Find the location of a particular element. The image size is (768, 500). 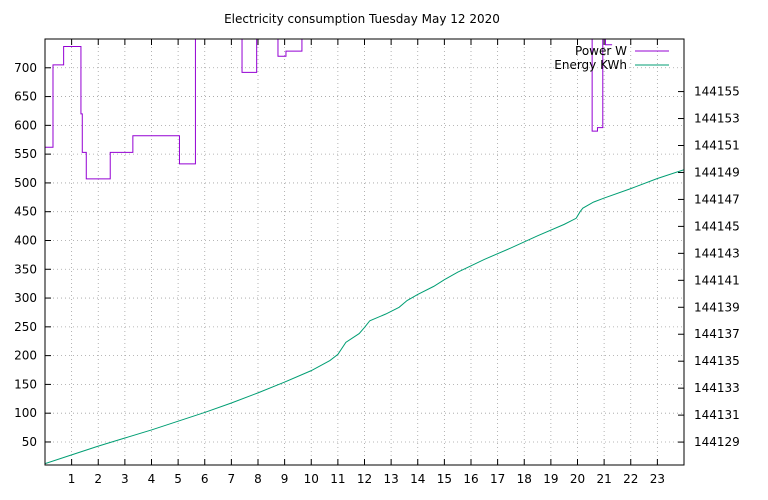

y2-tick-label: 144147 is located at coordinates (717, 199).